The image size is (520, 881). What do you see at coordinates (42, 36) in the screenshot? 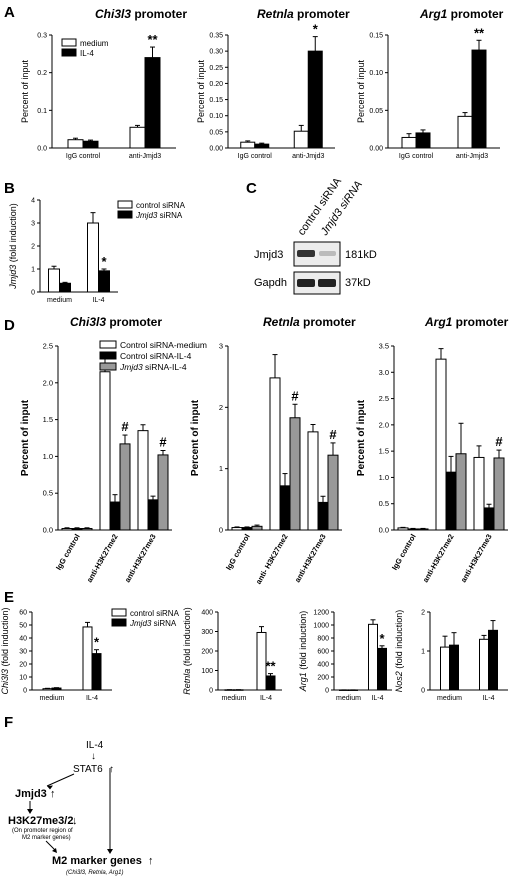
I see `y-tick-label: 0.3` at bounding box center [42, 36].